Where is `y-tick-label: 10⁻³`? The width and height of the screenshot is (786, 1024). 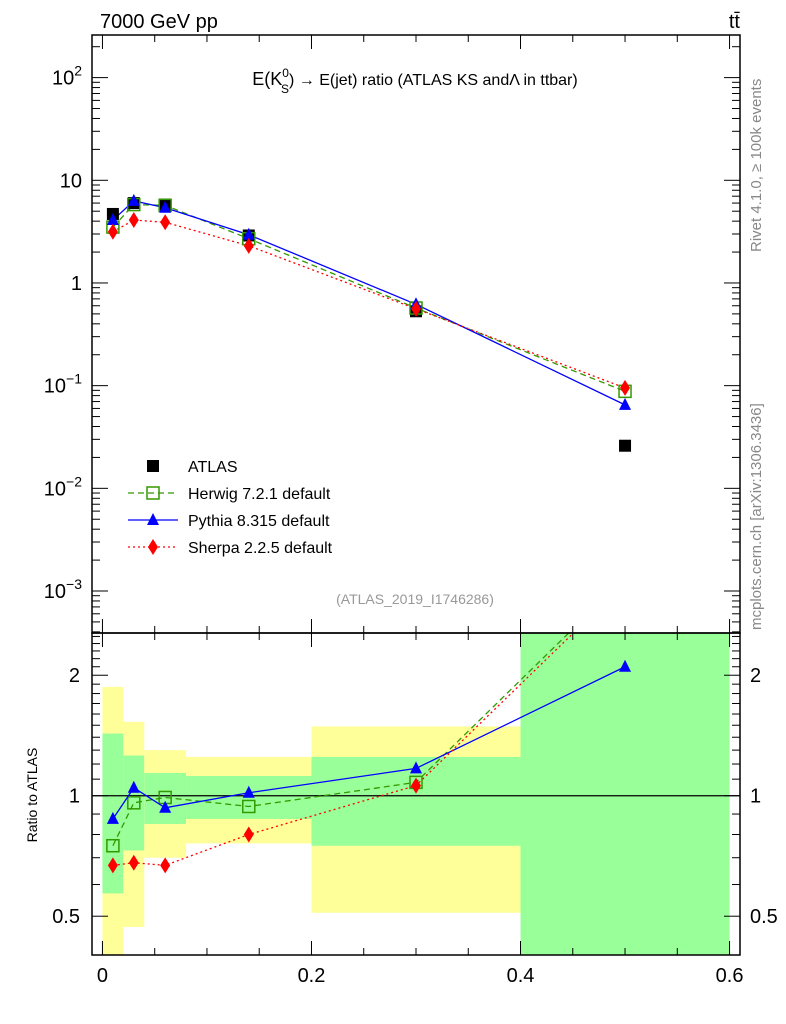
y-tick-label: 10⁻³ is located at coordinates (63, 589).